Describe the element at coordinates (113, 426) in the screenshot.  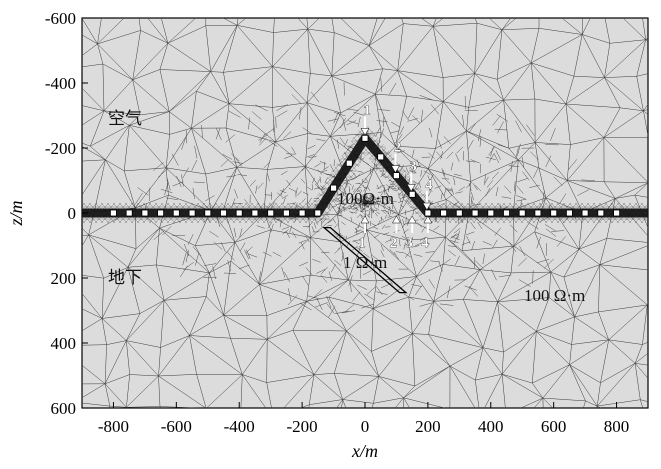
I see `x-tick-label: -800` at that location.